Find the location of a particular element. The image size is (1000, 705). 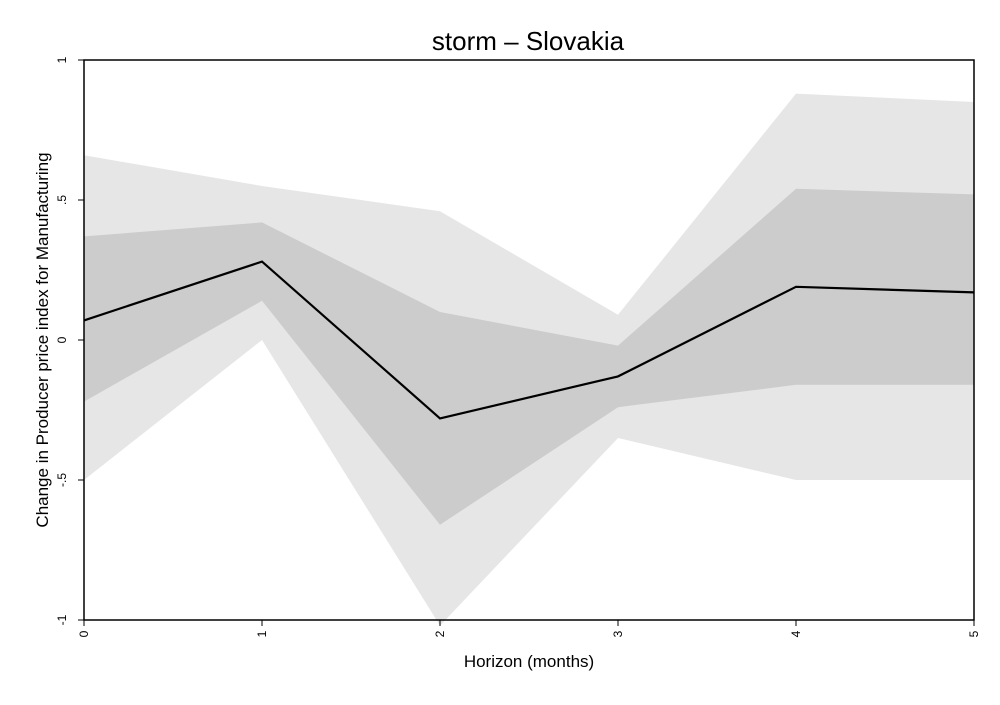

y-tick-label: .5 is located at coordinates (62, 200).